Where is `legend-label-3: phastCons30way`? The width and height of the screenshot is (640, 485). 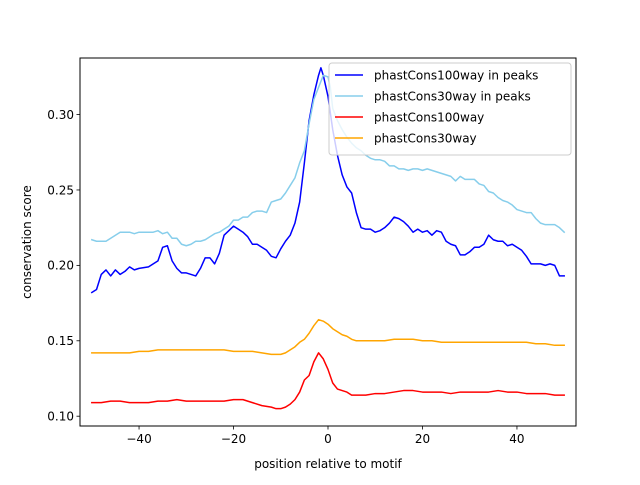
legend-label-3: phastCons30way is located at coordinates (425, 139).